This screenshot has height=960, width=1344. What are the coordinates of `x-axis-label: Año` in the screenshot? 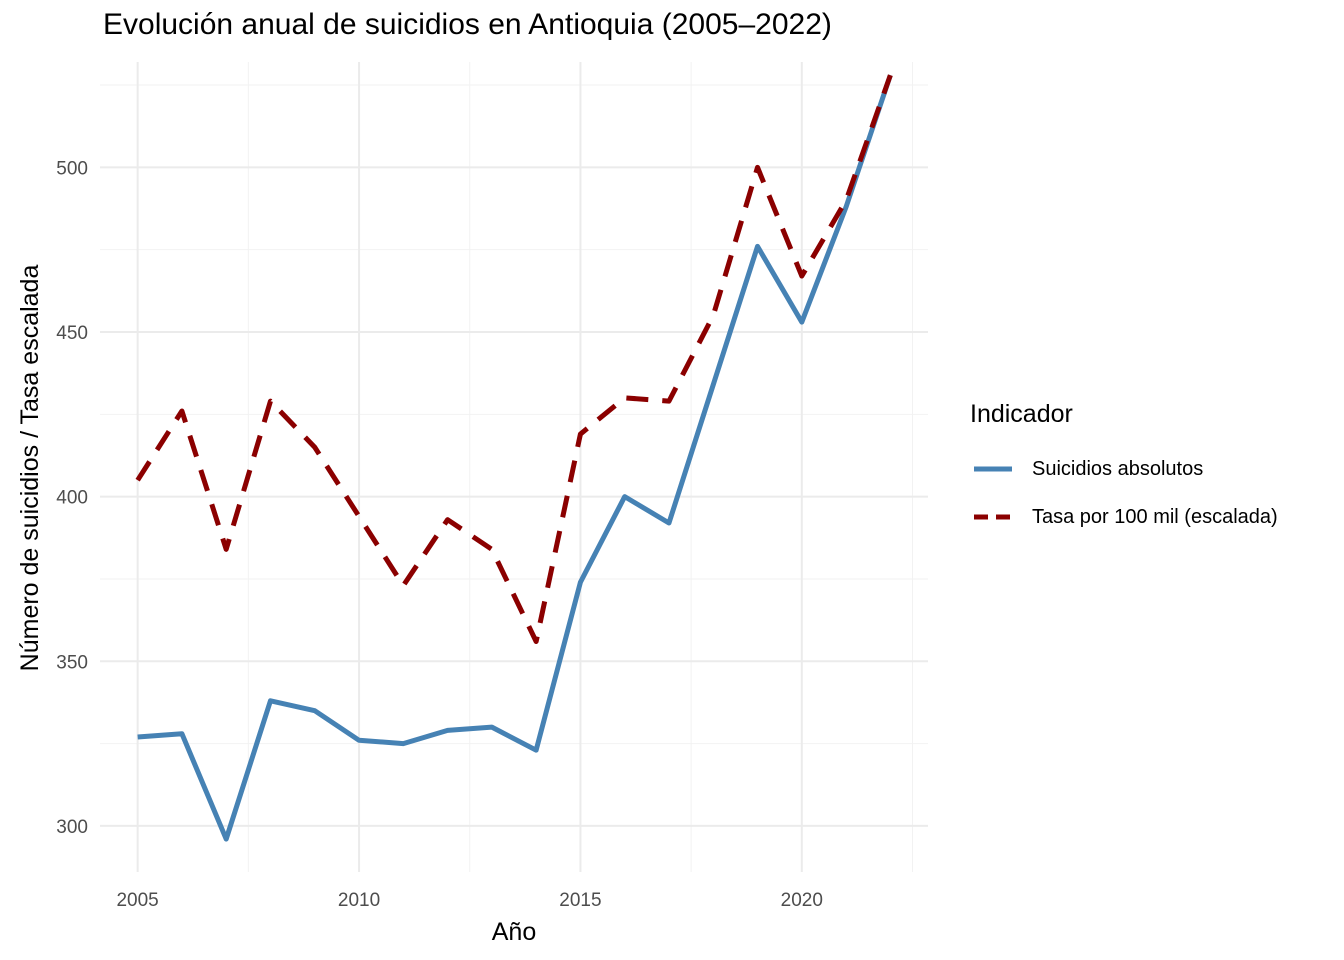 It's located at (514, 932).